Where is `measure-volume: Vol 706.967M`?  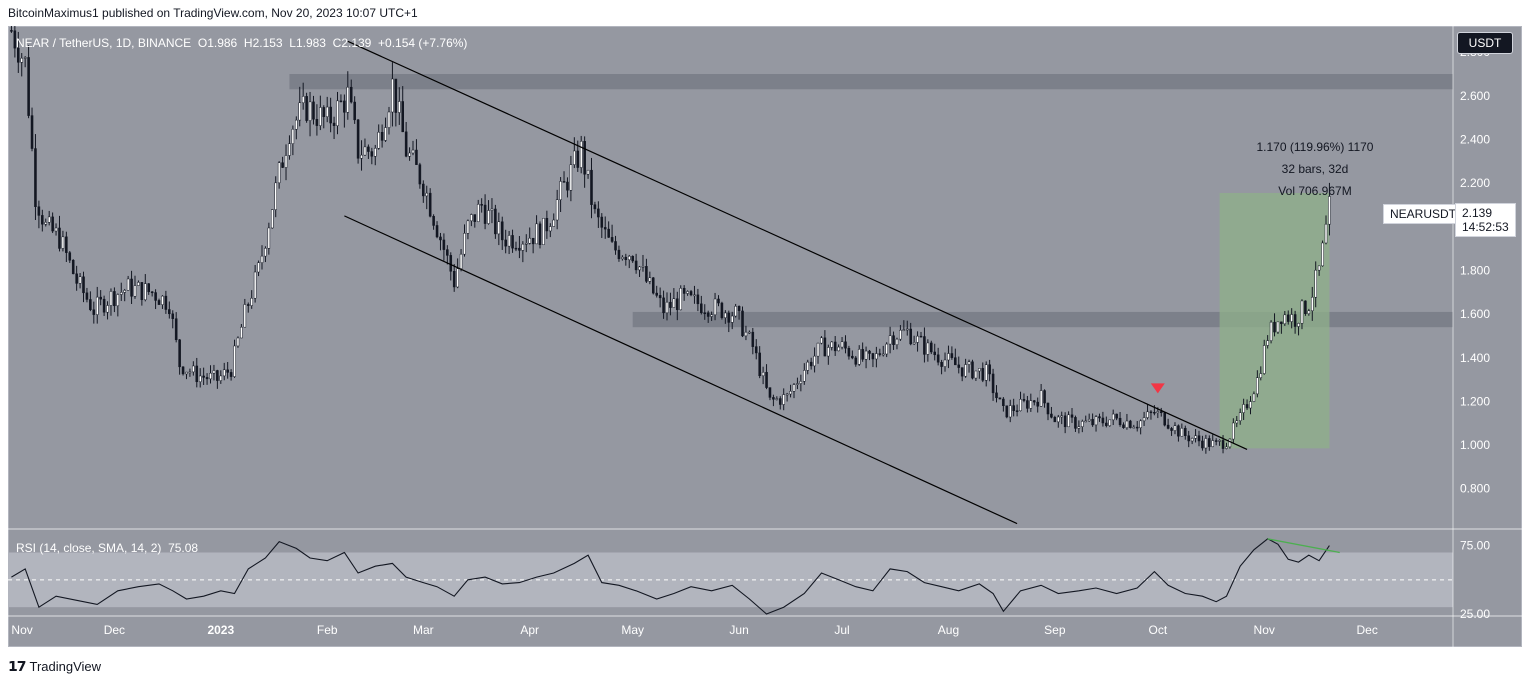
measure-volume: Vol 706.967M is located at coordinates (1315, 191).